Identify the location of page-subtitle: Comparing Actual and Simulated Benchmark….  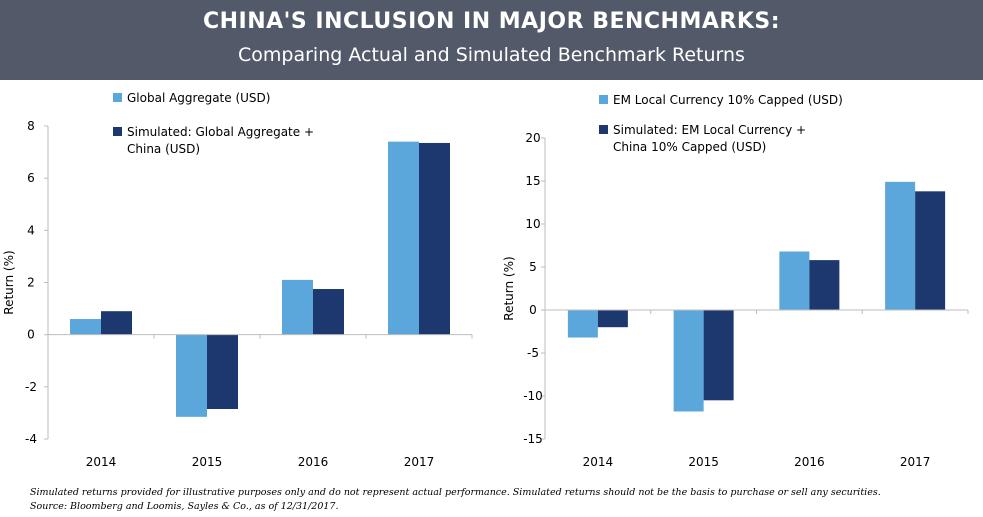
(491, 55).